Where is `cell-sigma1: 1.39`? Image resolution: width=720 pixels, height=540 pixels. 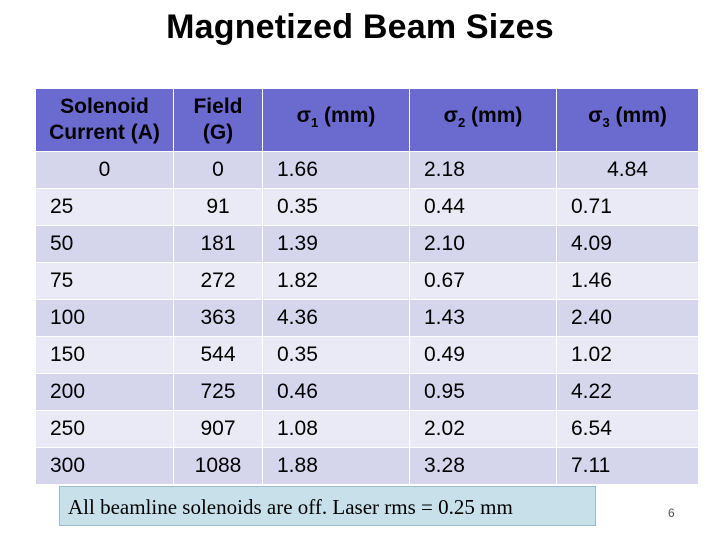
cell-sigma1: 1.39 is located at coordinates (336, 244).